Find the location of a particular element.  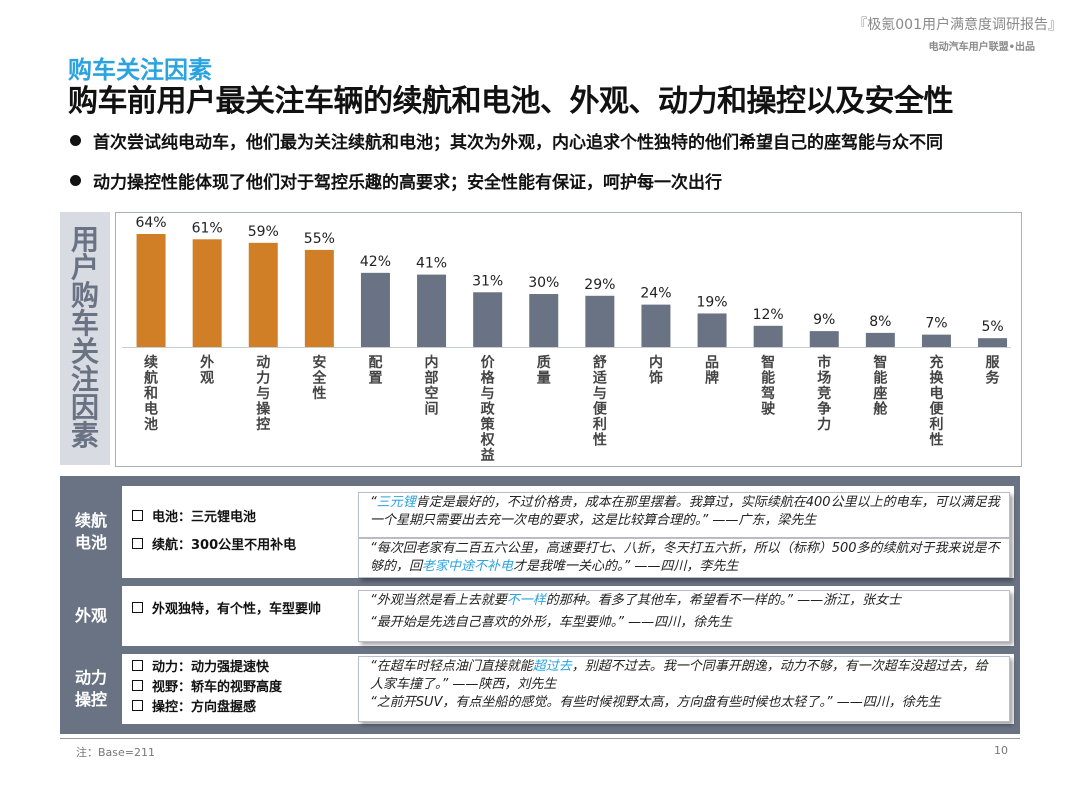

category-label-char: 竞 is located at coordinates (824, 393).